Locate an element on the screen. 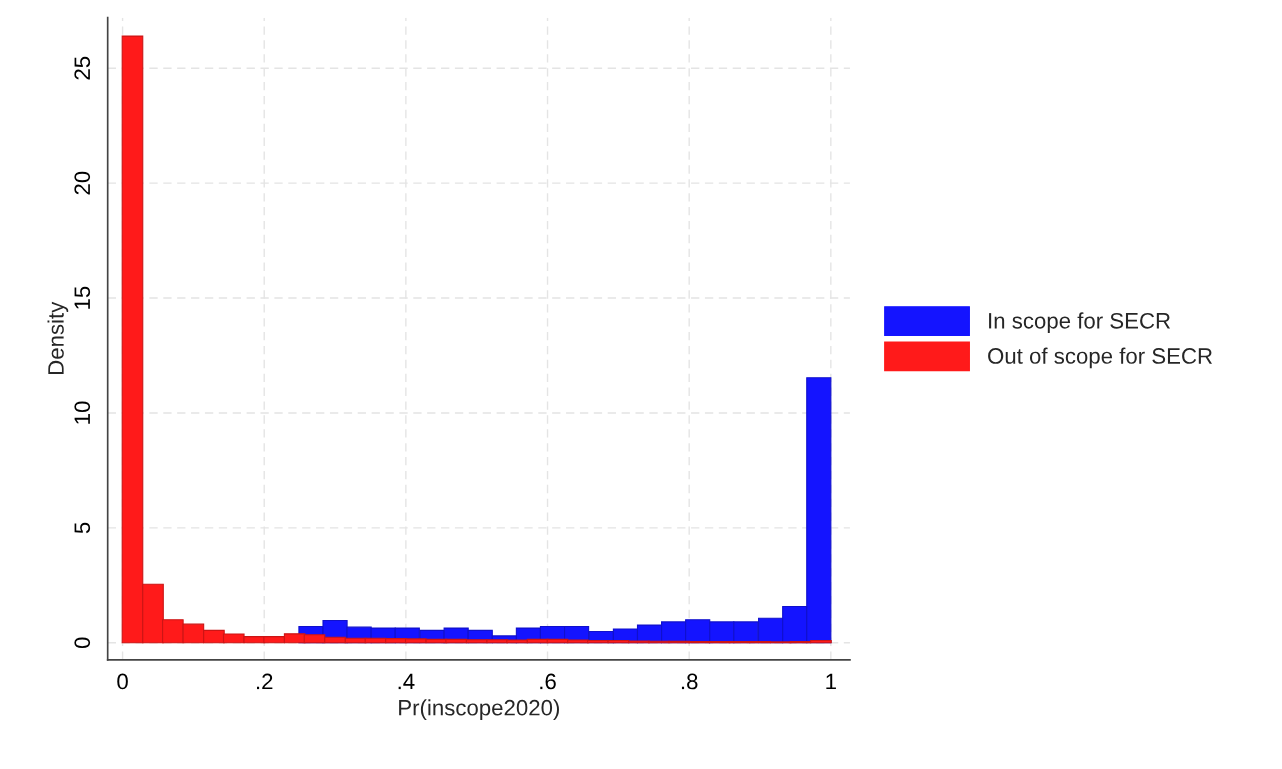 The width and height of the screenshot is (1282, 769). y-tick-label: 5 is located at coordinates (82, 528).